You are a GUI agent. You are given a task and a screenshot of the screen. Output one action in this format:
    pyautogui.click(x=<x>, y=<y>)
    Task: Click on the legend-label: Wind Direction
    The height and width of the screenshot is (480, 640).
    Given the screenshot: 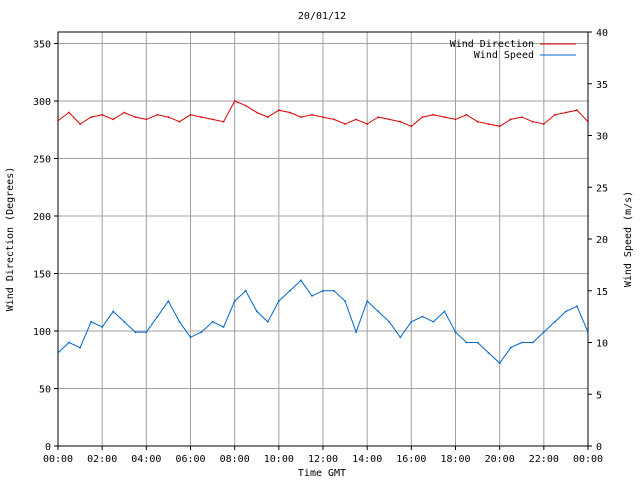 What is the action you would take?
    pyautogui.click(x=492, y=44)
    